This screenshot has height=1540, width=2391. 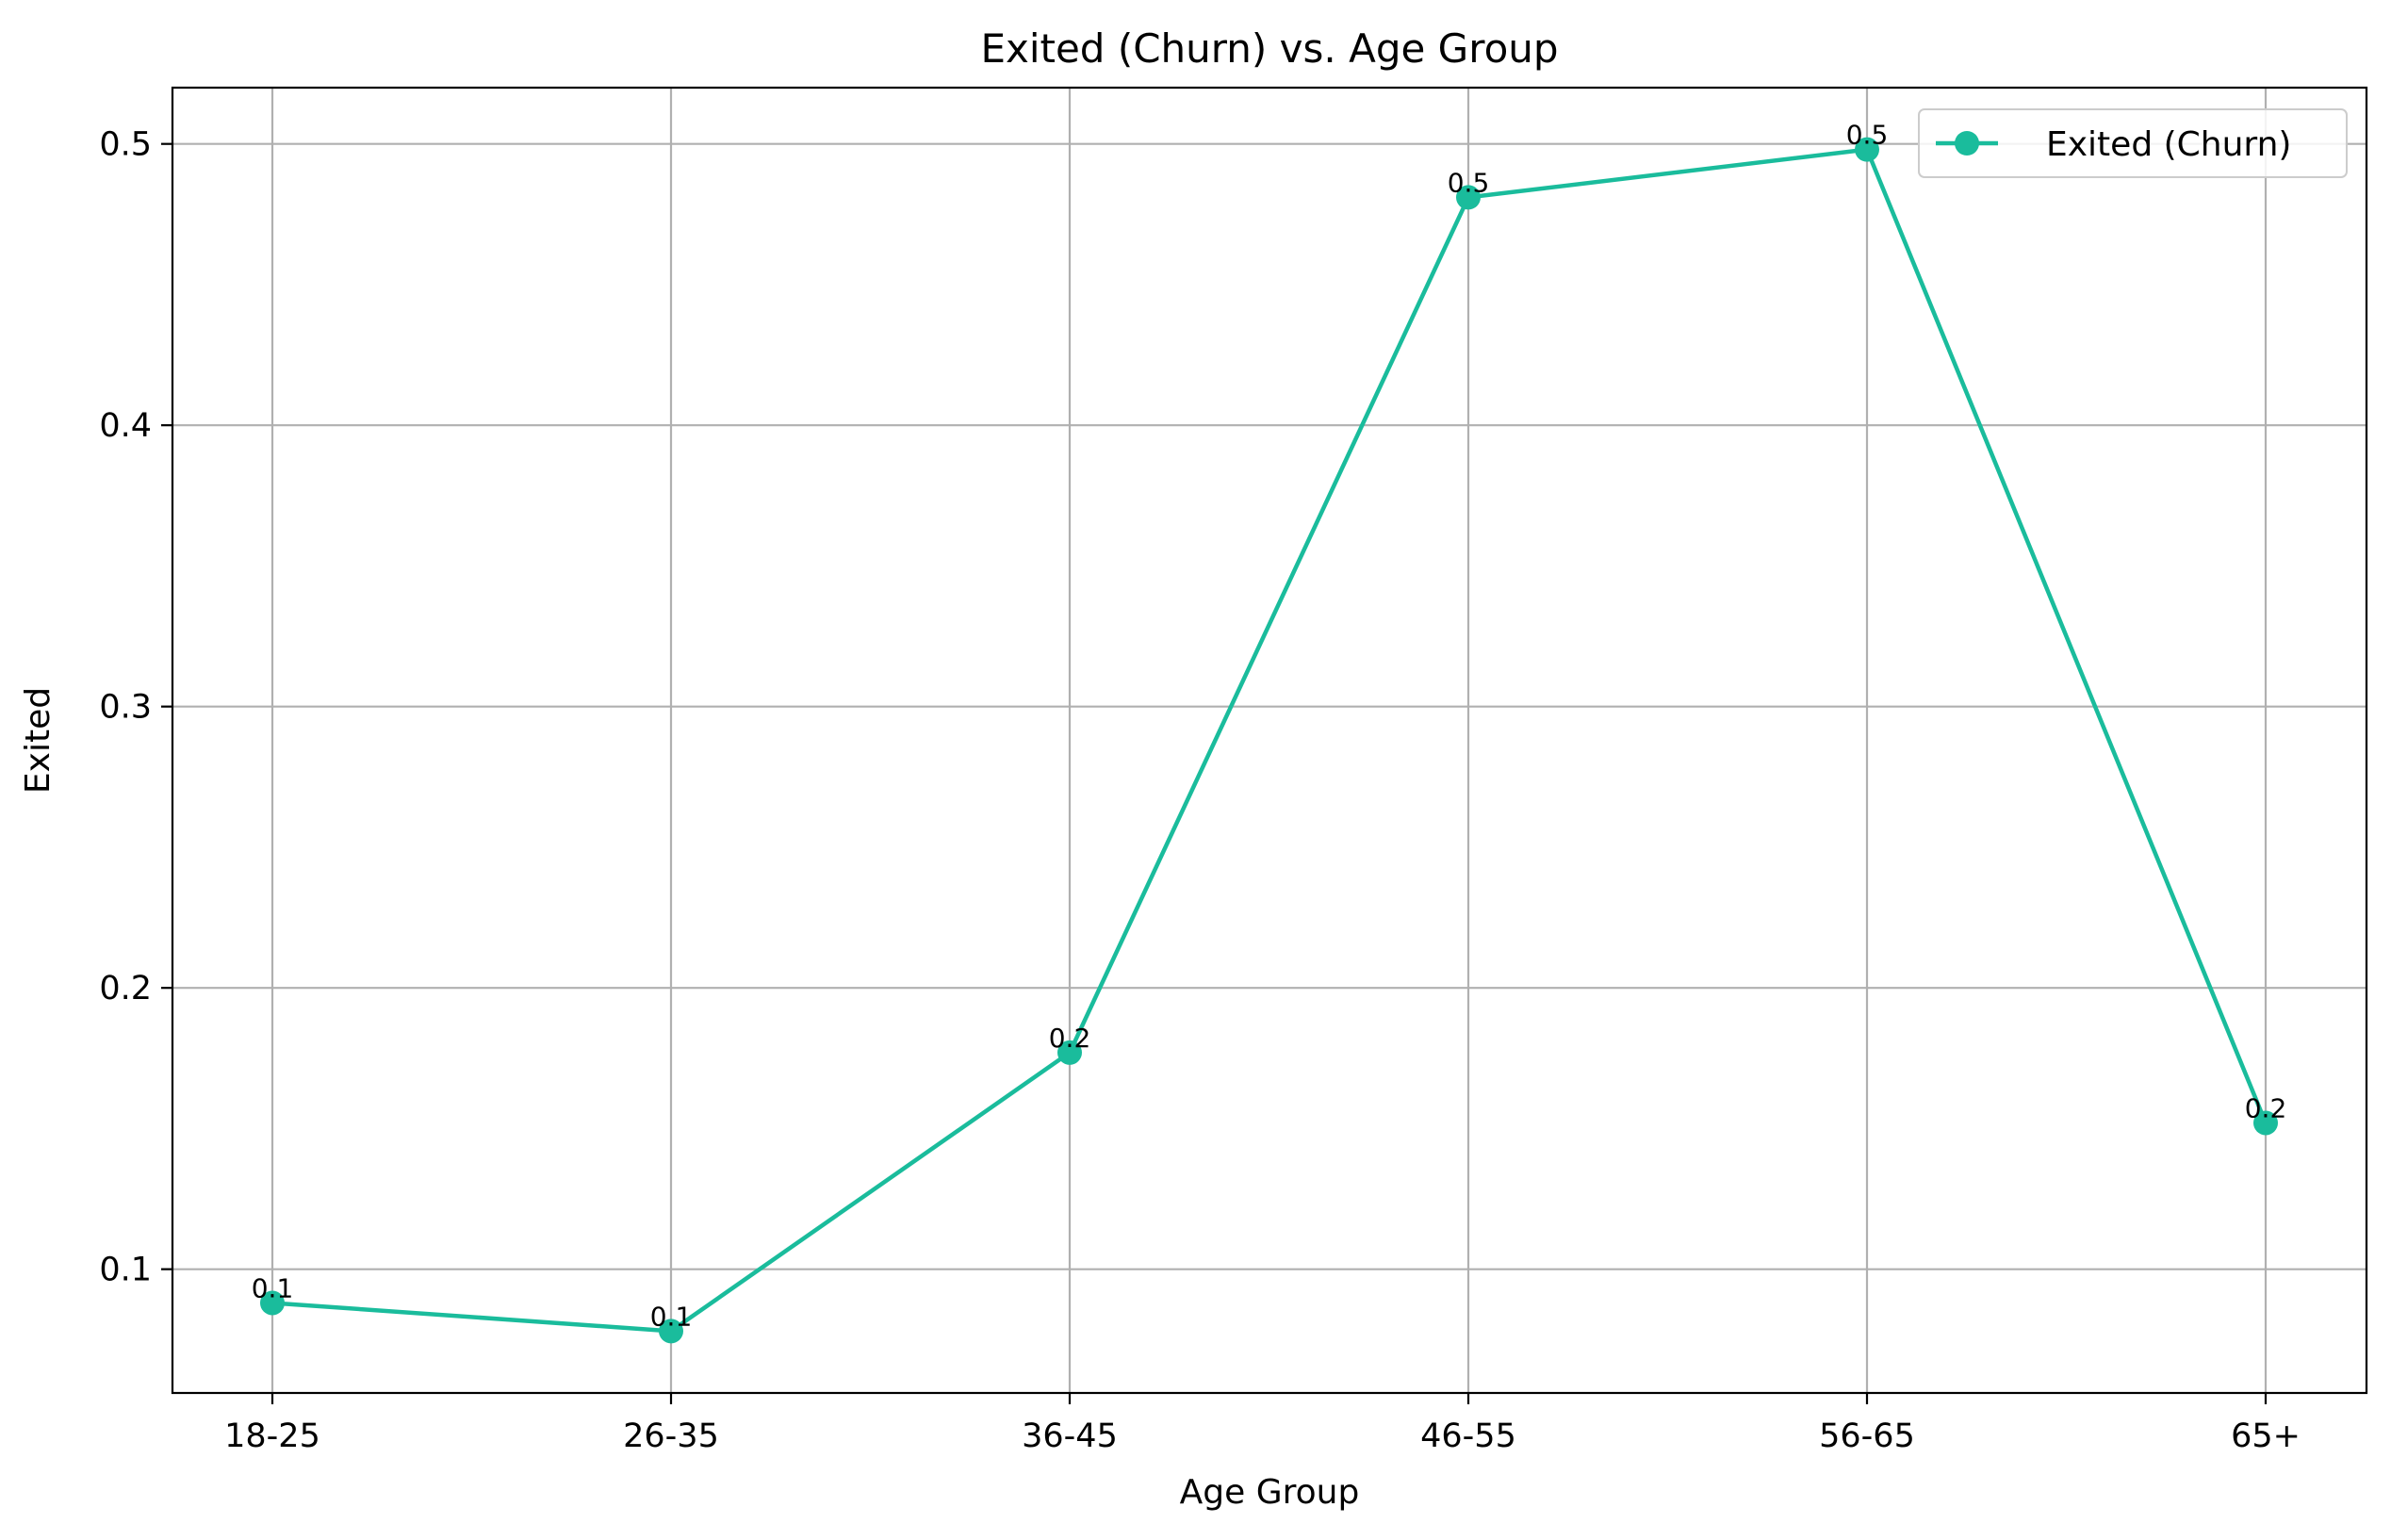 What do you see at coordinates (1270, 1492) in the screenshot?
I see `x-axis-label: Age Group` at bounding box center [1270, 1492].